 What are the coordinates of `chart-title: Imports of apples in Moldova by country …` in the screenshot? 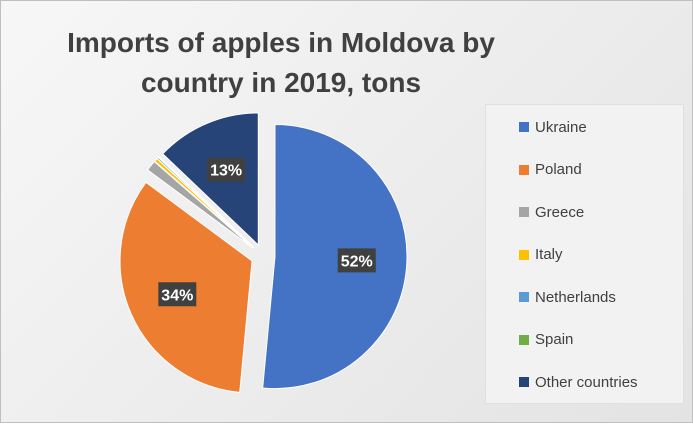 It's located at (281, 62).